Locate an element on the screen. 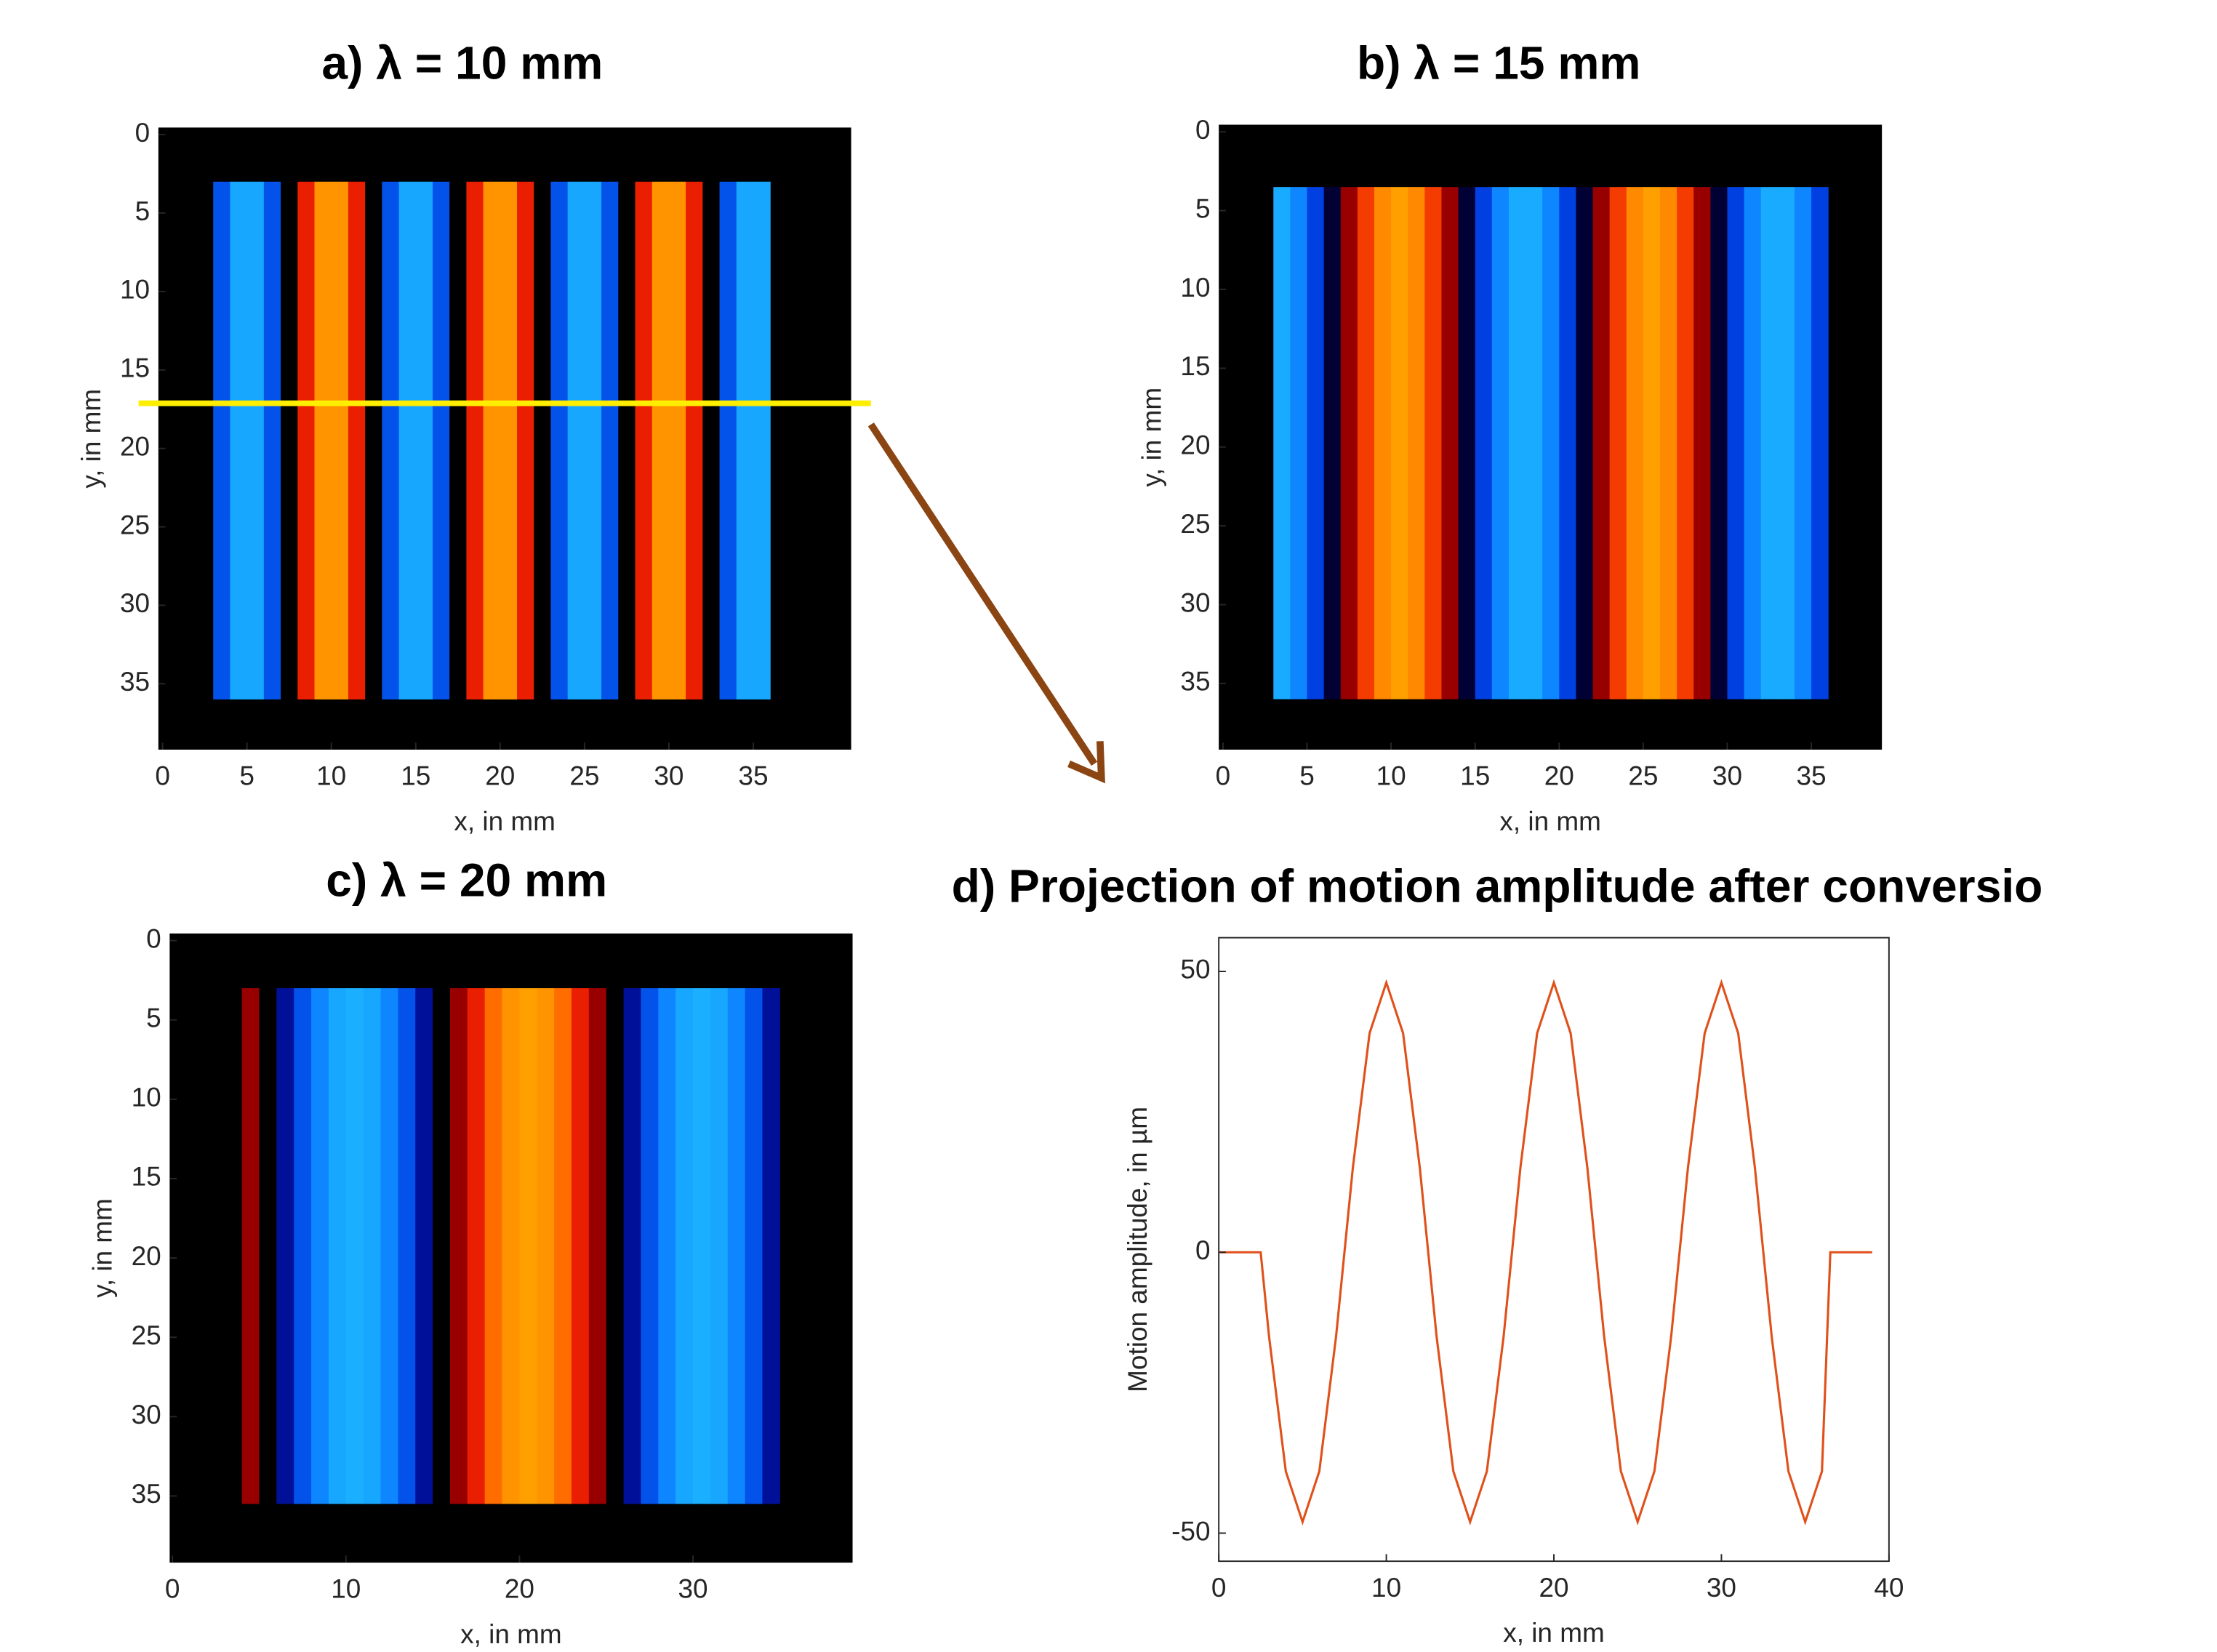 This screenshot has height=1652, width=2217. x-tick-label: 5 is located at coordinates (246, 776).